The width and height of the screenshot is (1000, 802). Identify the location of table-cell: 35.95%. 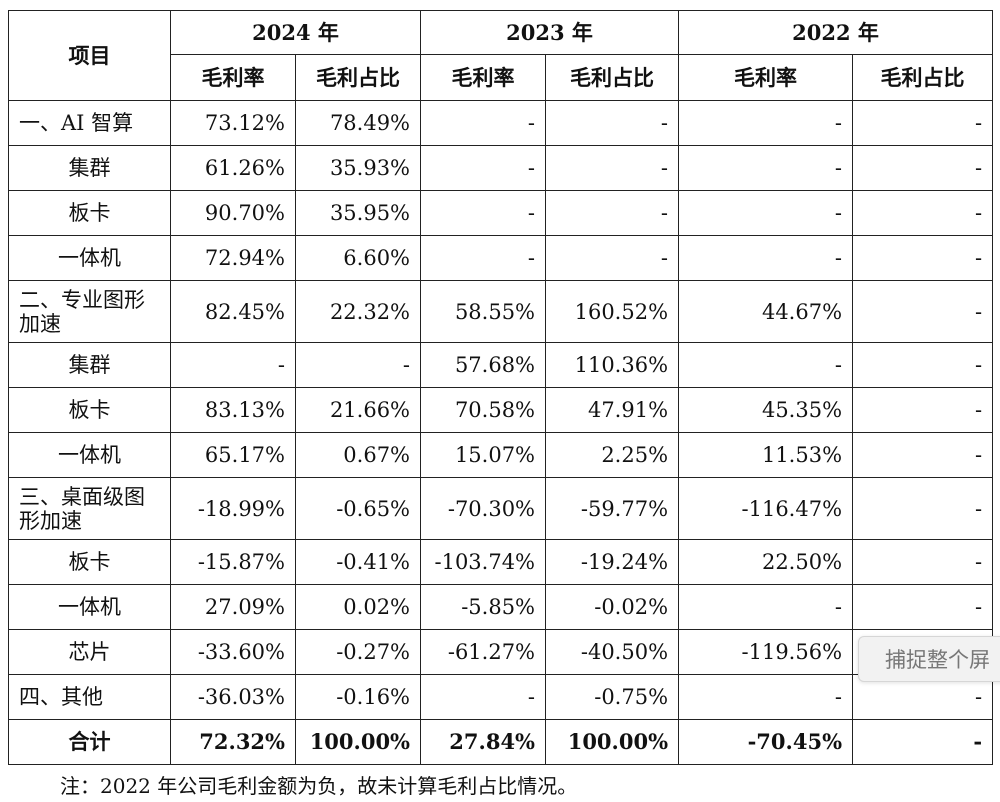
(358, 213).